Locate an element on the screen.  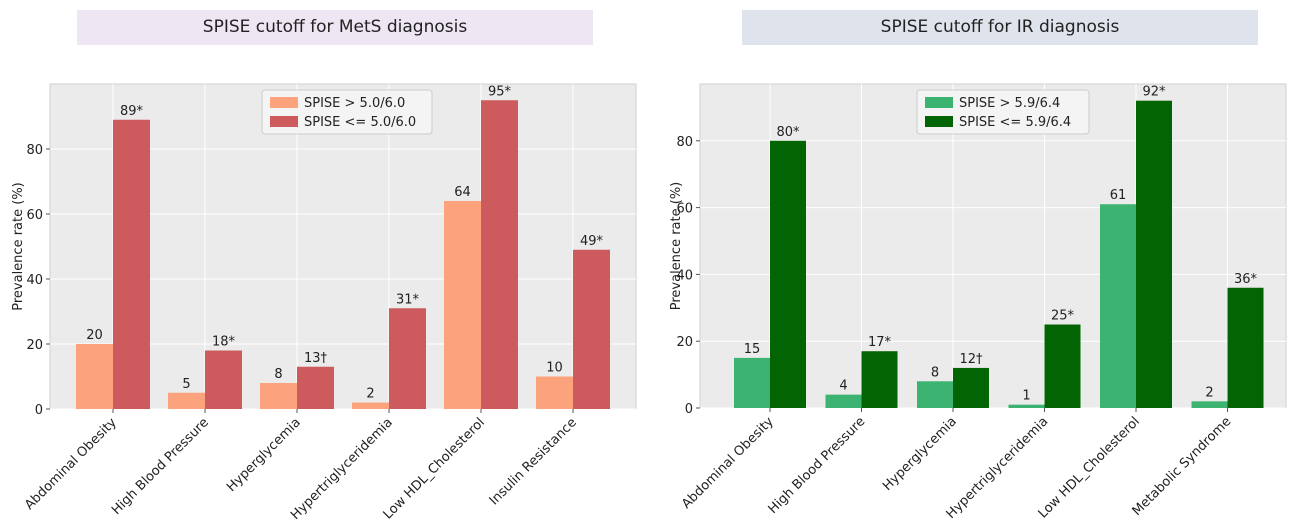
data-label: 5 is located at coordinates (186, 384).